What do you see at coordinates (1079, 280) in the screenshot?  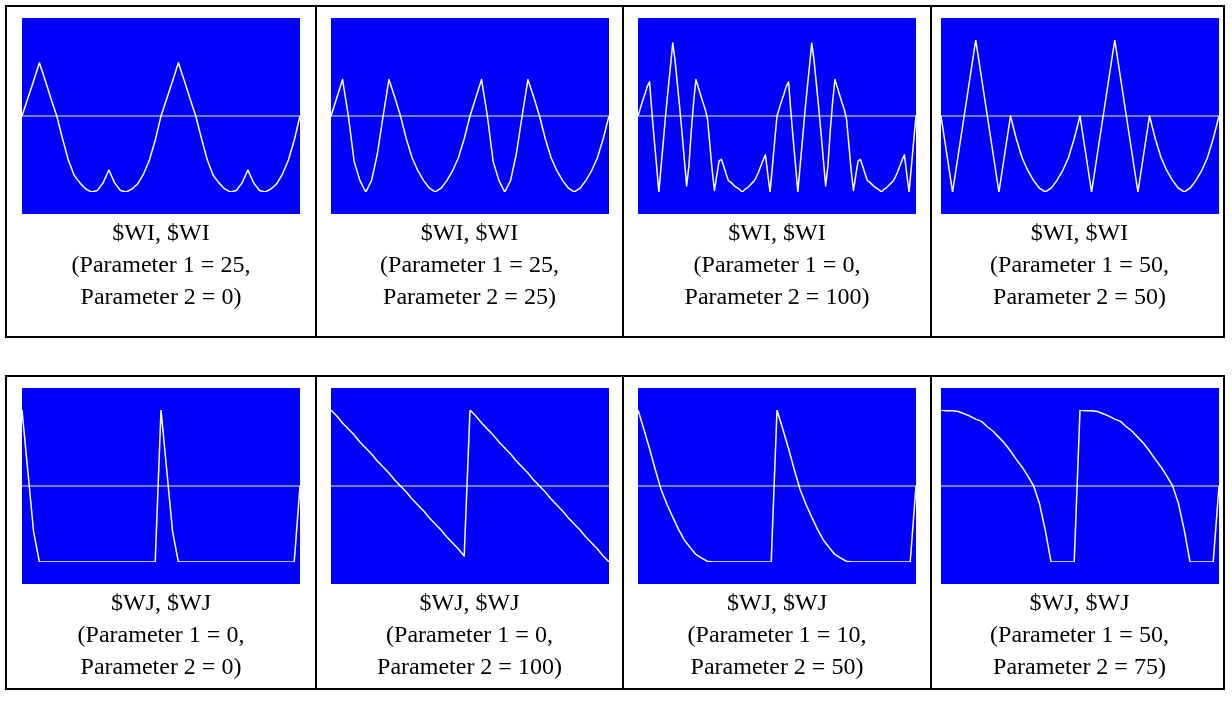 I see `text: (Parameter 1 = 50, Parameter 2 = 50)` at bounding box center [1079, 280].